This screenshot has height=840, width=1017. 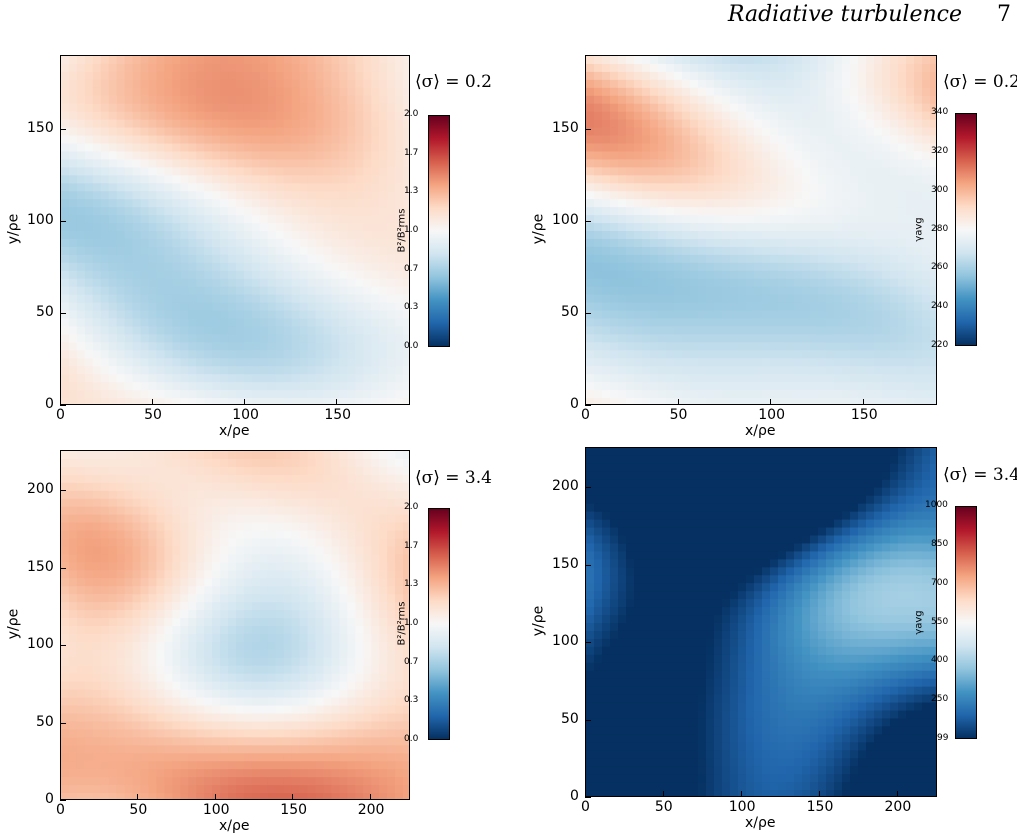 I want to click on page-header: Radiative turbulence 7, so click(x=508, y=17).